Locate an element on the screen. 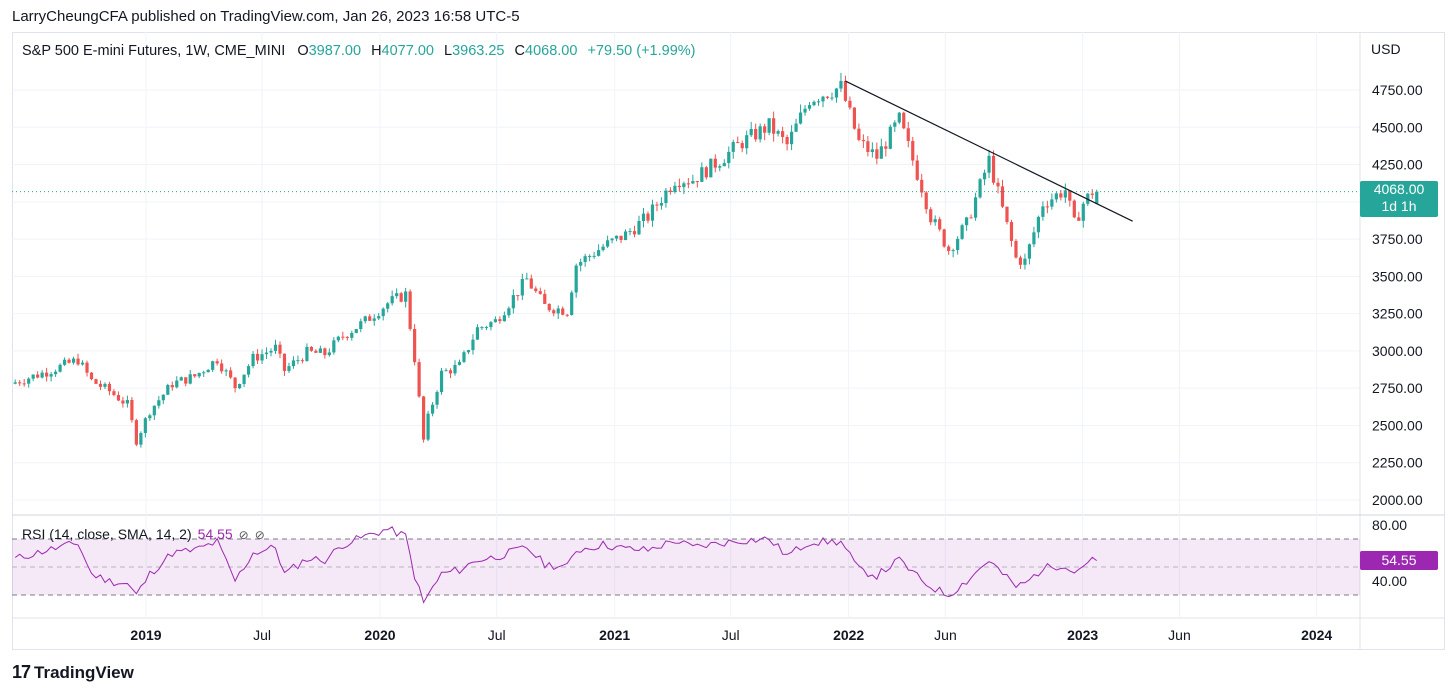  rsi-tick-label: 80.00 is located at coordinates (1389, 525).